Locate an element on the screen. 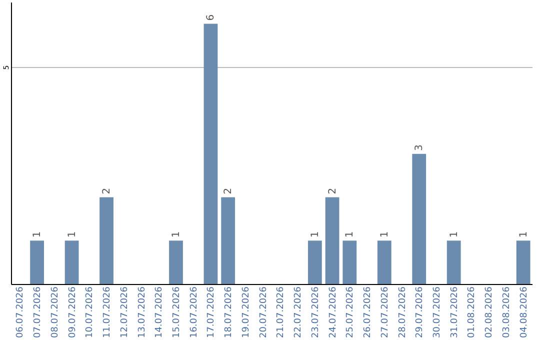 This screenshot has height=340, width=540. x-tick-label: 13.07.2026 is located at coordinates (142, 312).